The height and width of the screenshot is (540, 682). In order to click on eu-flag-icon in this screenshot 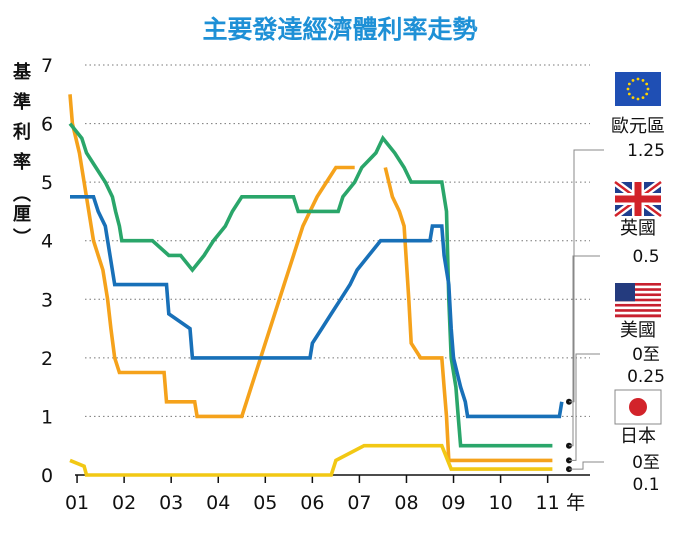, I will do `click(638, 89)`.